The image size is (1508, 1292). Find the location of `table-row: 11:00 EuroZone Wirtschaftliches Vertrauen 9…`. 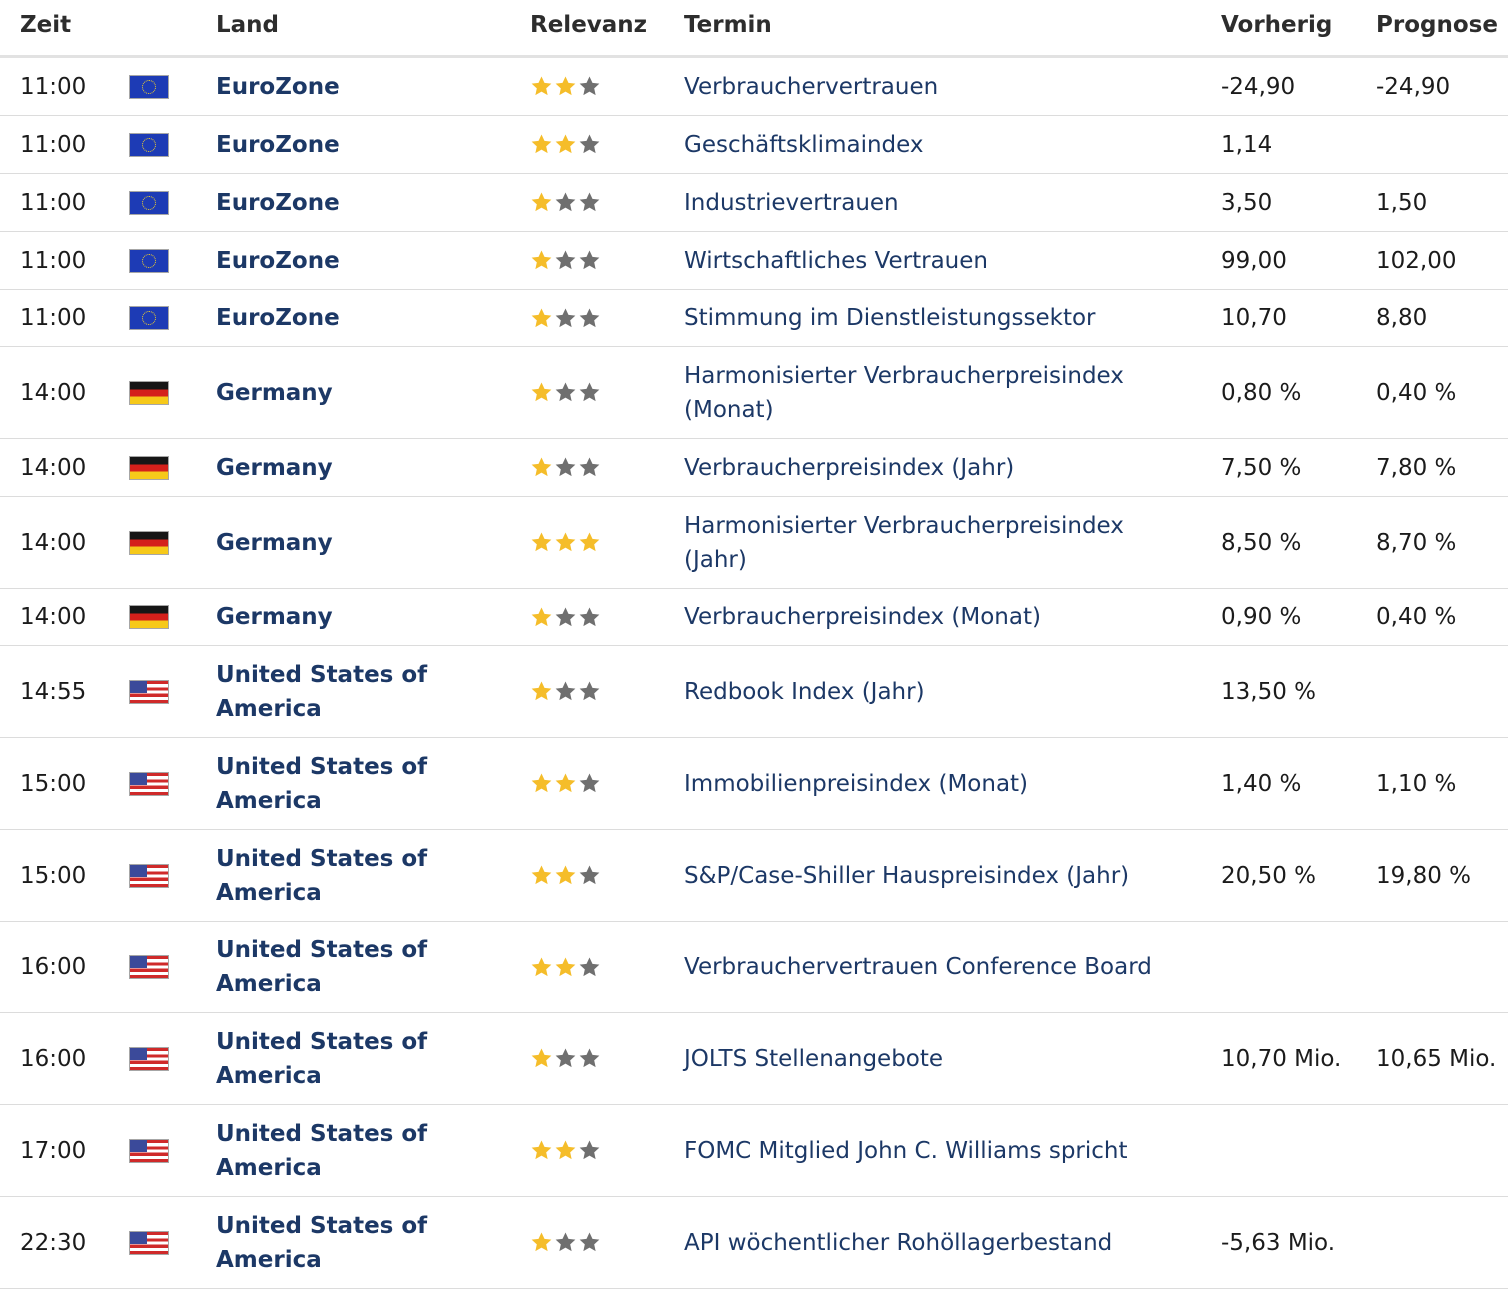

table-row: 11:00 EuroZone Wirtschaftliches Vertrauen 9… is located at coordinates (754, 261).